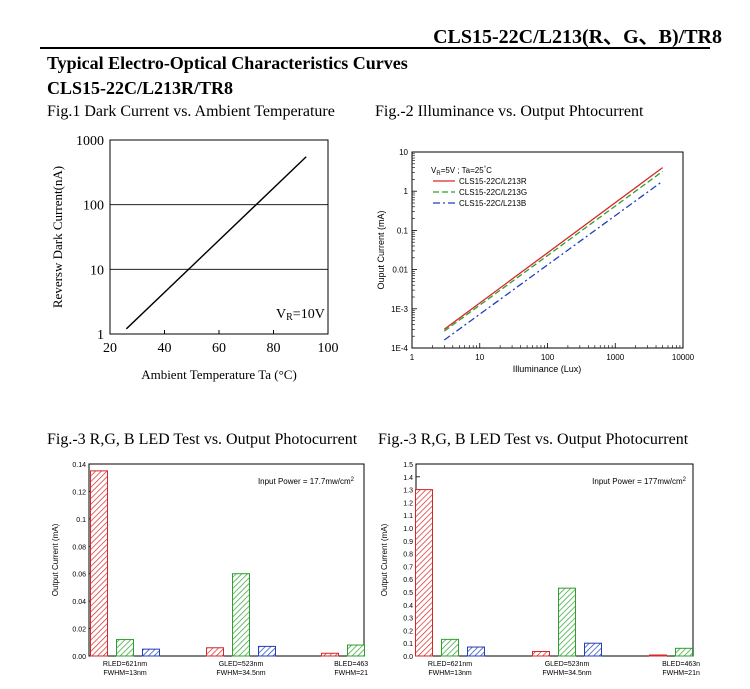 The height and width of the screenshot is (689, 750). Describe the element at coordinates (408, 542) in the screenshot. I see `fig4-y-tick-label: 0.9` at that location.